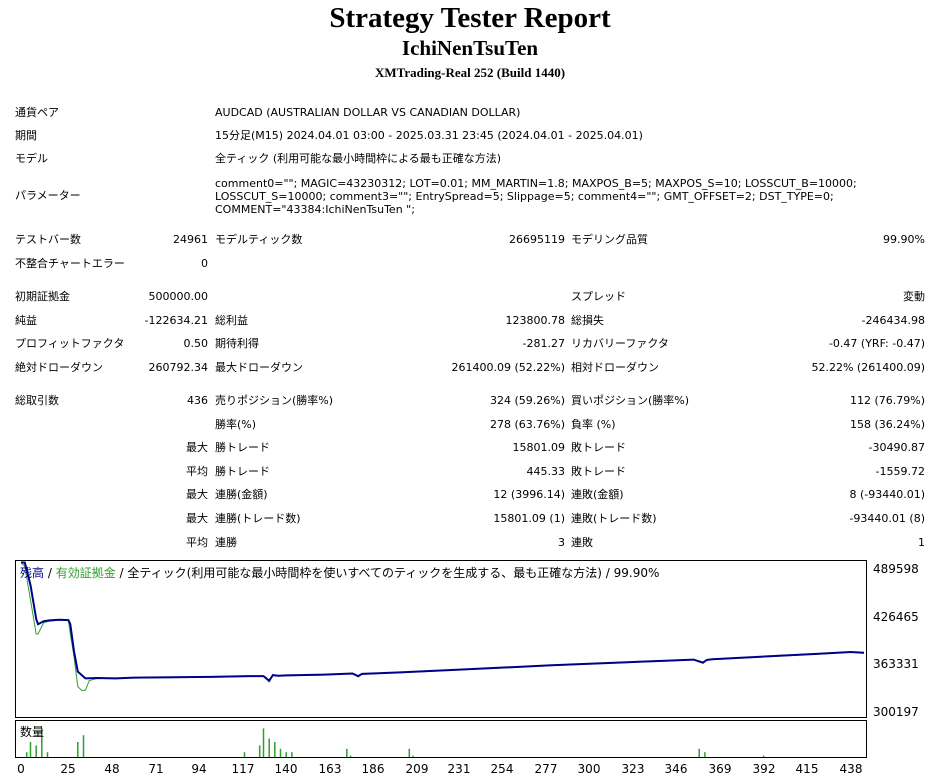  Describe the element at coordinates (197, 447) in the screenshot. I see `largest-prefix: 最大` at that location.